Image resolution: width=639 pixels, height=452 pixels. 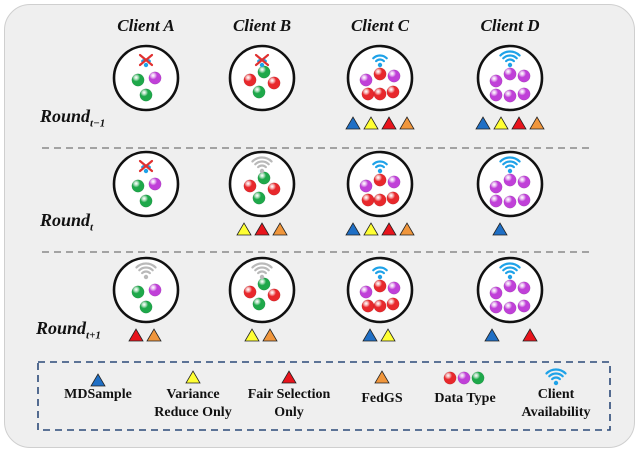 What do you see at coordinates (289, 403) in the screenshot?
I see `legend-label-fair: Fair Selection Only` at bounding box center [289, 403].